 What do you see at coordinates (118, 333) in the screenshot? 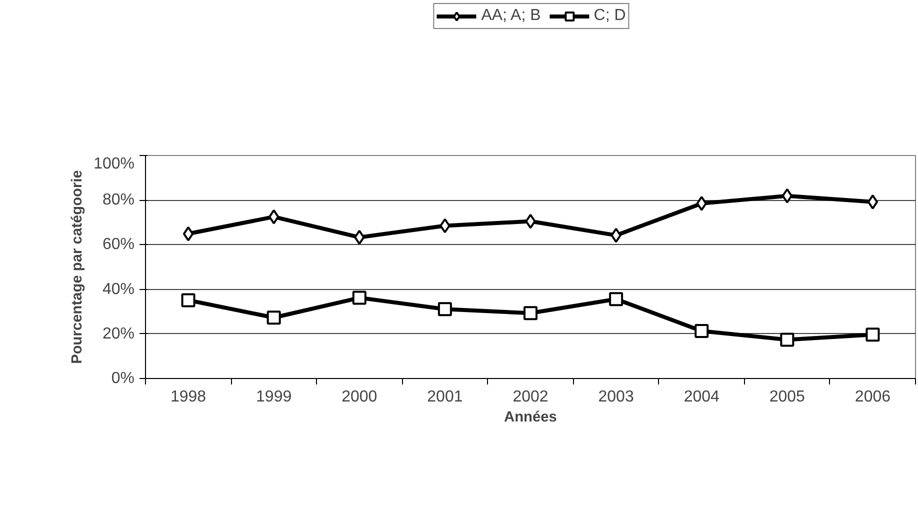
I see `y-tick-label: 20%` at bounding box center [118, 333].